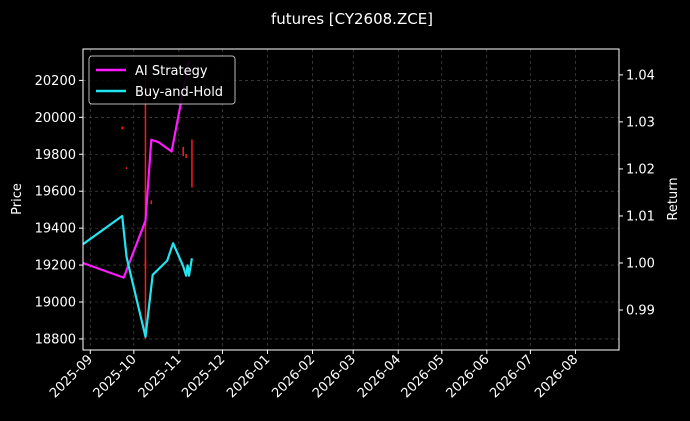  Describe the element at coordinates (640, 263) in the screenshot. I see `right-tick-label: 1.00` at that location.